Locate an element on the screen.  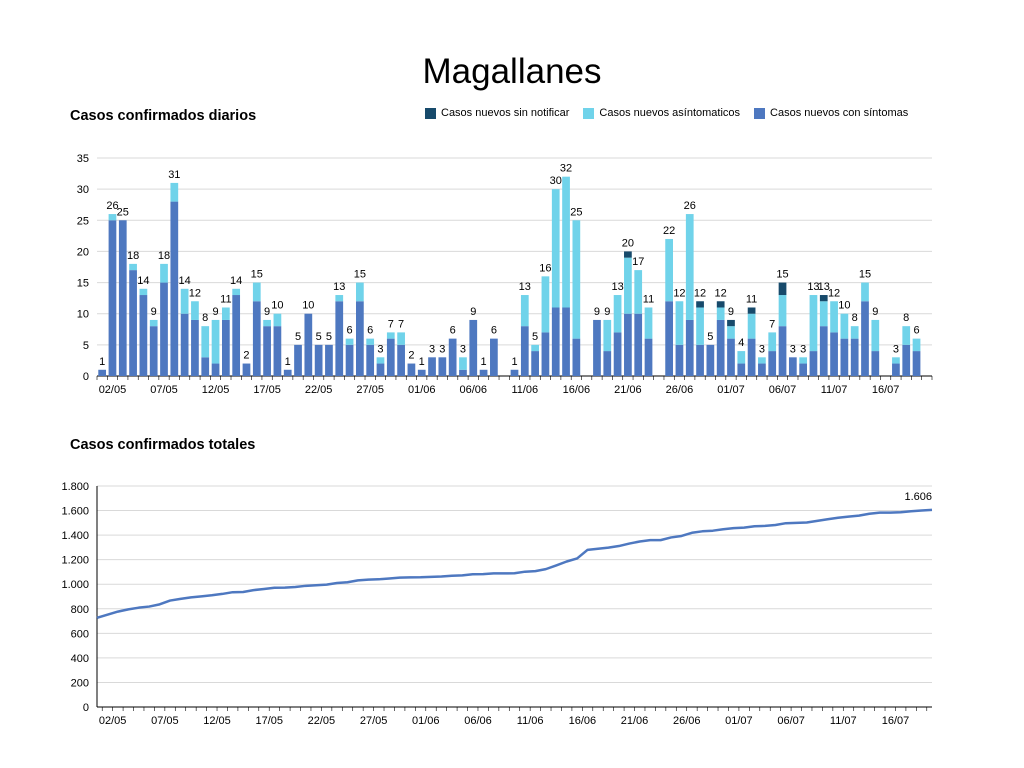
y-tick-label: 1.400 is located at coordinates (75, 536).